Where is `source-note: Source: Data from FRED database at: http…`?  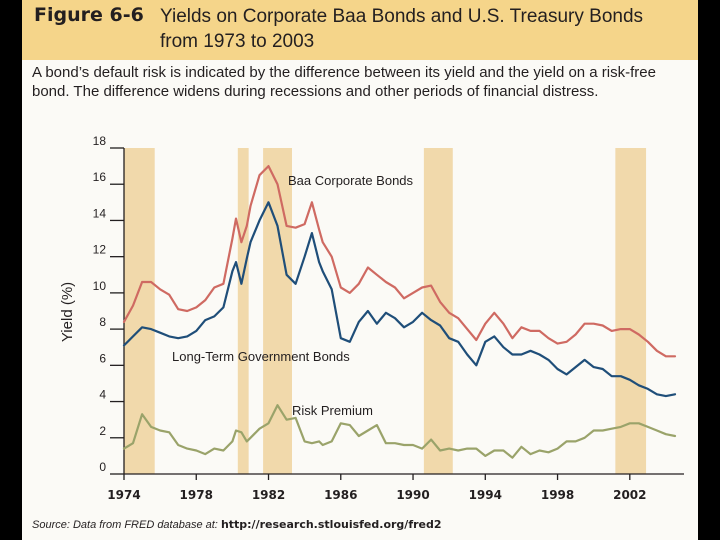
source-note: Source: Data from FRED database at: http… is located at coordinates (237, 524).